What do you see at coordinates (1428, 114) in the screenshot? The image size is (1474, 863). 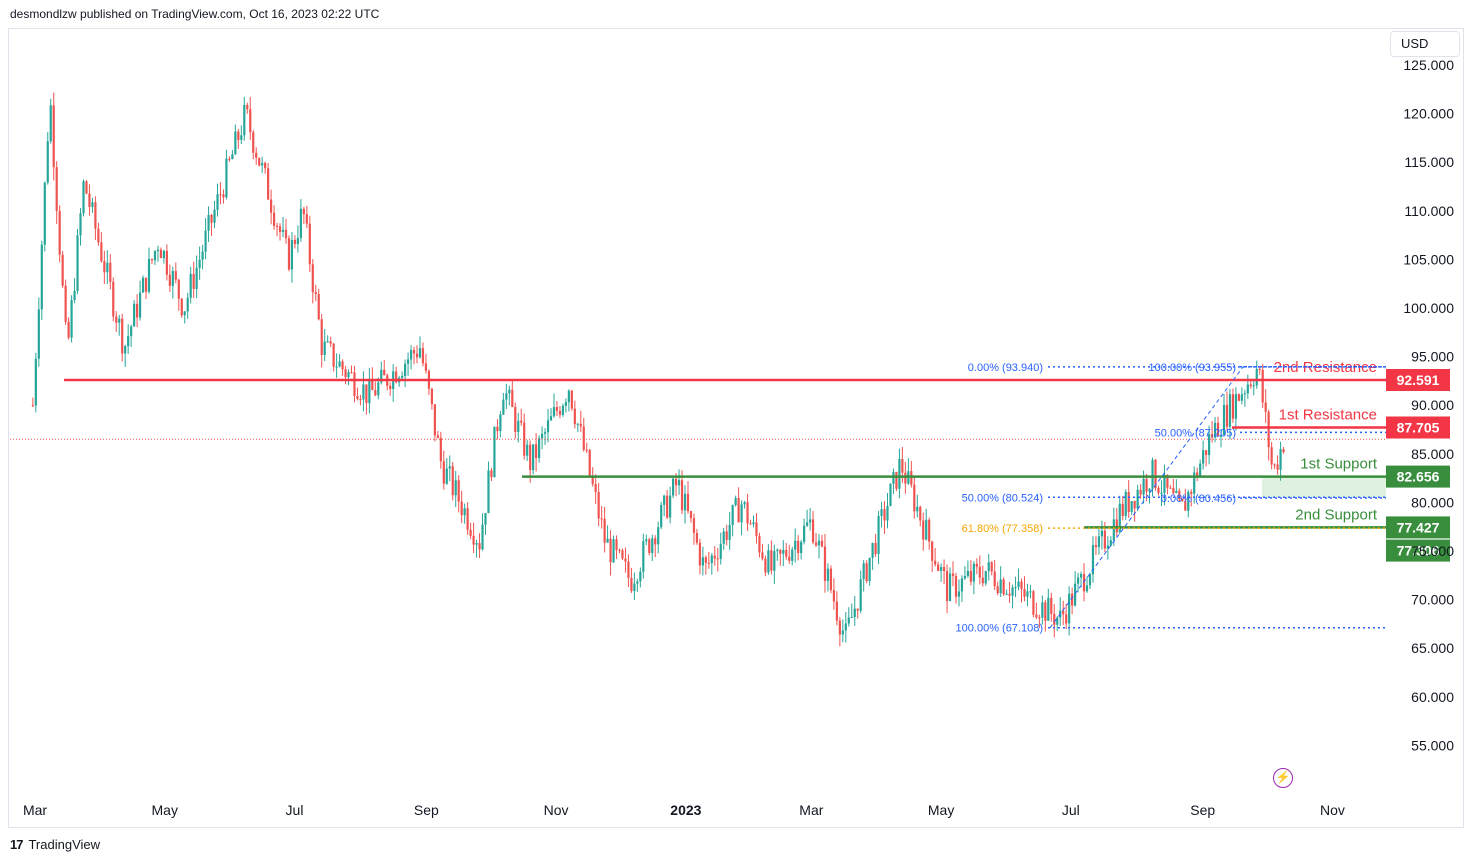 I see `price-tick-label: 120.000` at bounding box center [1428, 114].